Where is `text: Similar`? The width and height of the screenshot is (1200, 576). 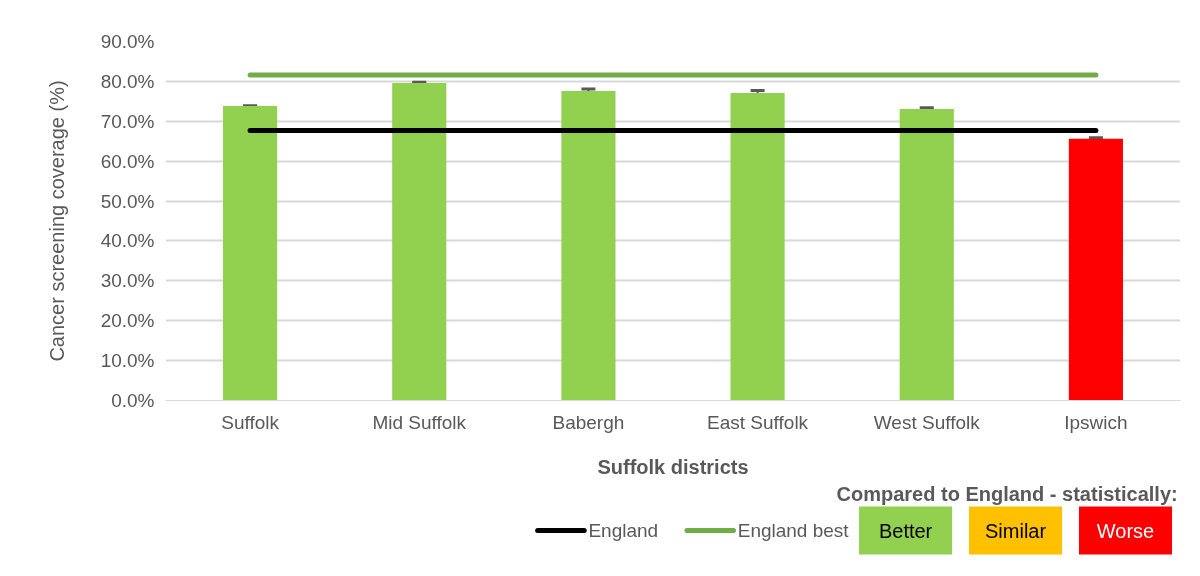 text: Similar is located at coordinates (1016, 530).